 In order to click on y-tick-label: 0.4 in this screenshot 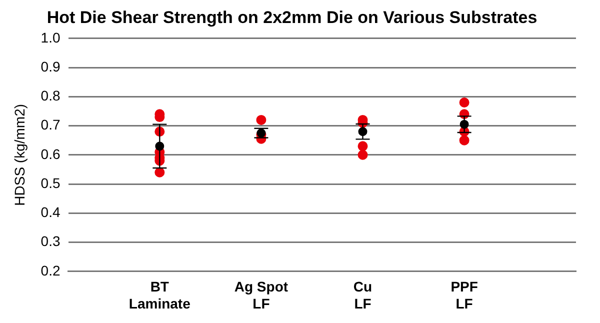, I will do `click(50, 212)`.